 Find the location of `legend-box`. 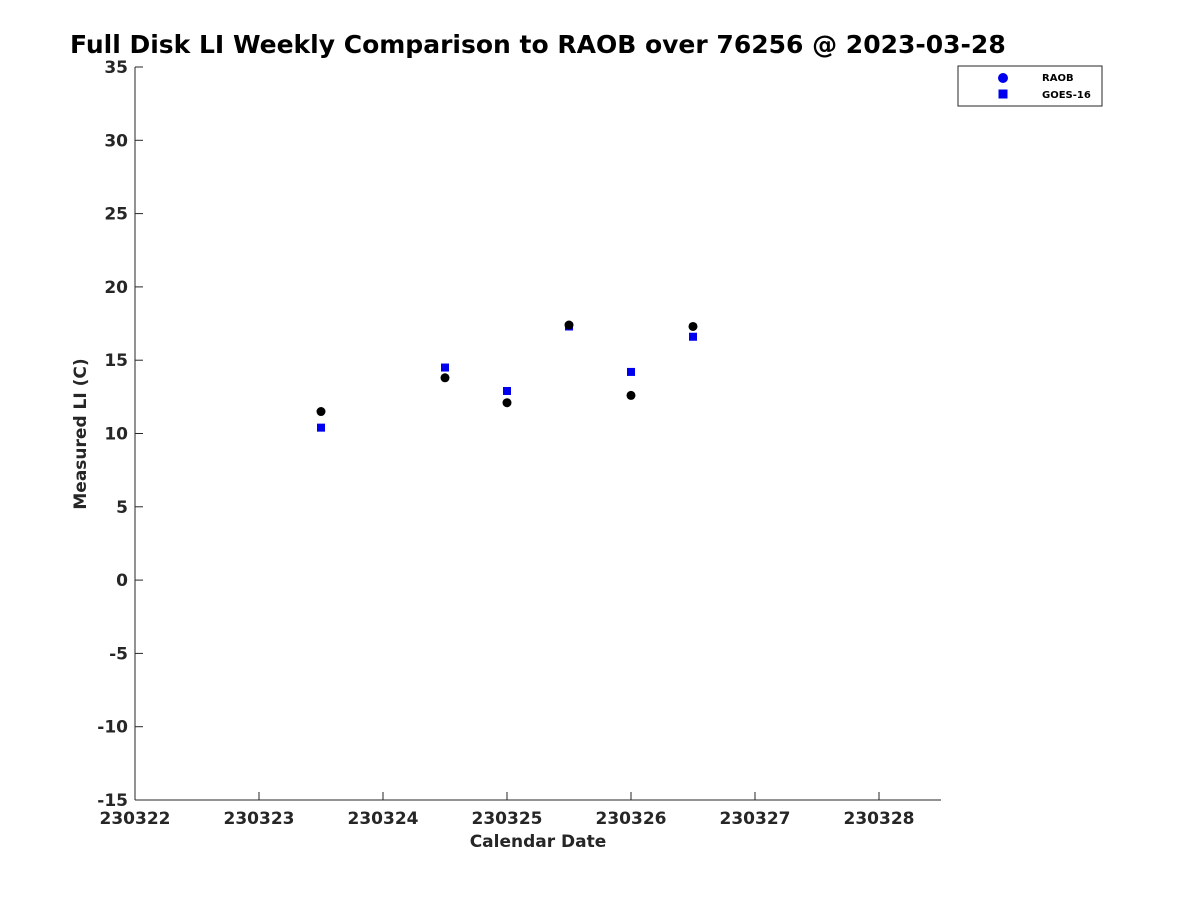

legend-box is located at coordinates (1030, 86).